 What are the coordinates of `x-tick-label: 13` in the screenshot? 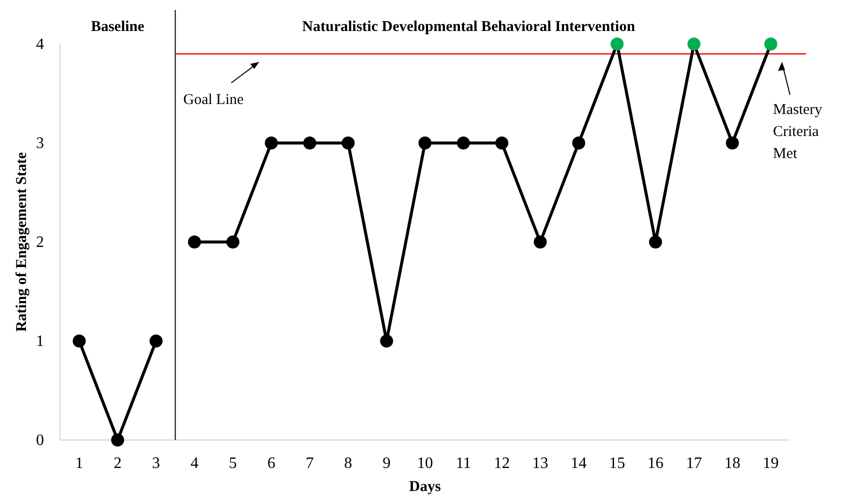 It's located at (540, 463).